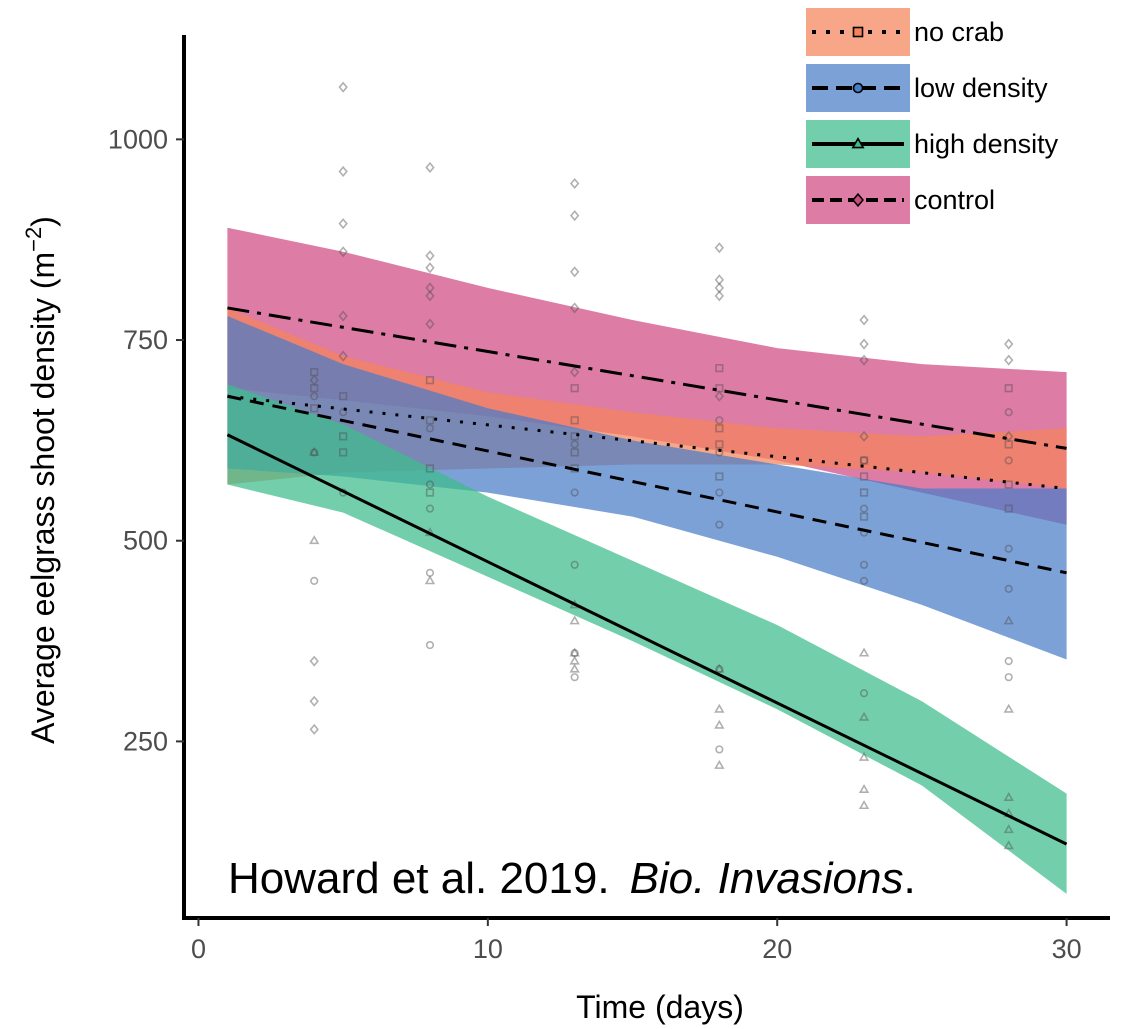 This screenshot has width=1125, height=1029. What do you see at coordinates (932, 116) in the screenshot?
I see `legend: no crab low density high density control` at bounding box center [932, 116].